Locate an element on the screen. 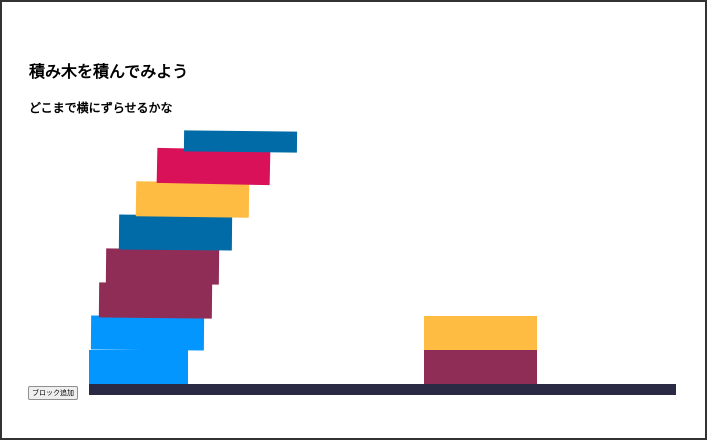  add-block-button: ブロック追加 is located at coordinates (53, 393).